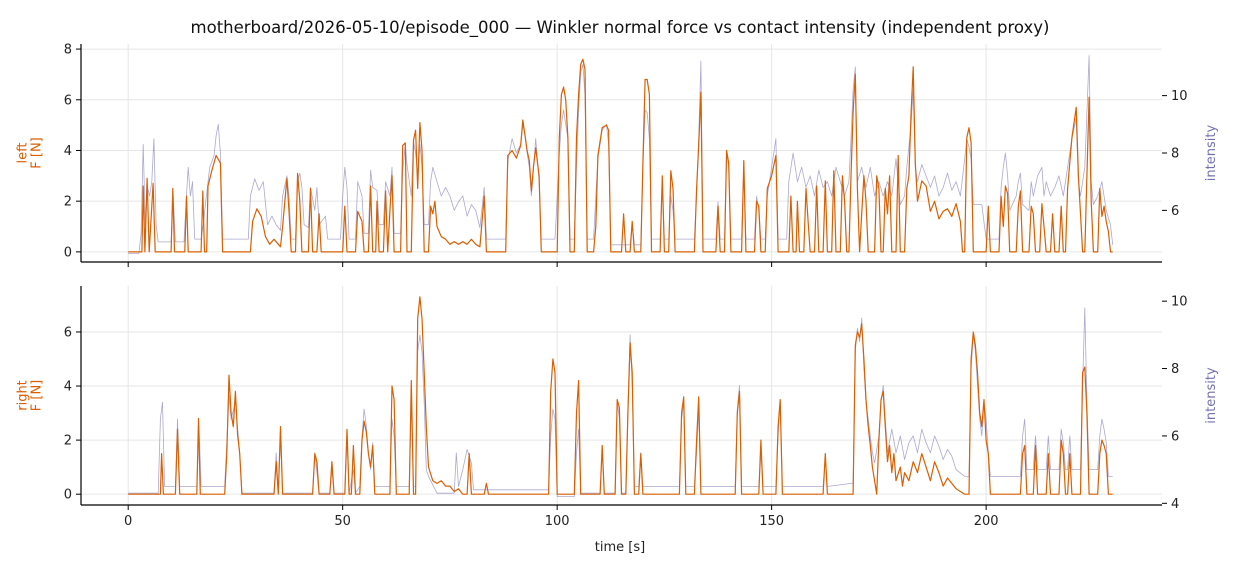  What do you see at coordinates (68, 50) in the screenshot?
I see `y-tick-label: 8` at bounding box center [68, 50].